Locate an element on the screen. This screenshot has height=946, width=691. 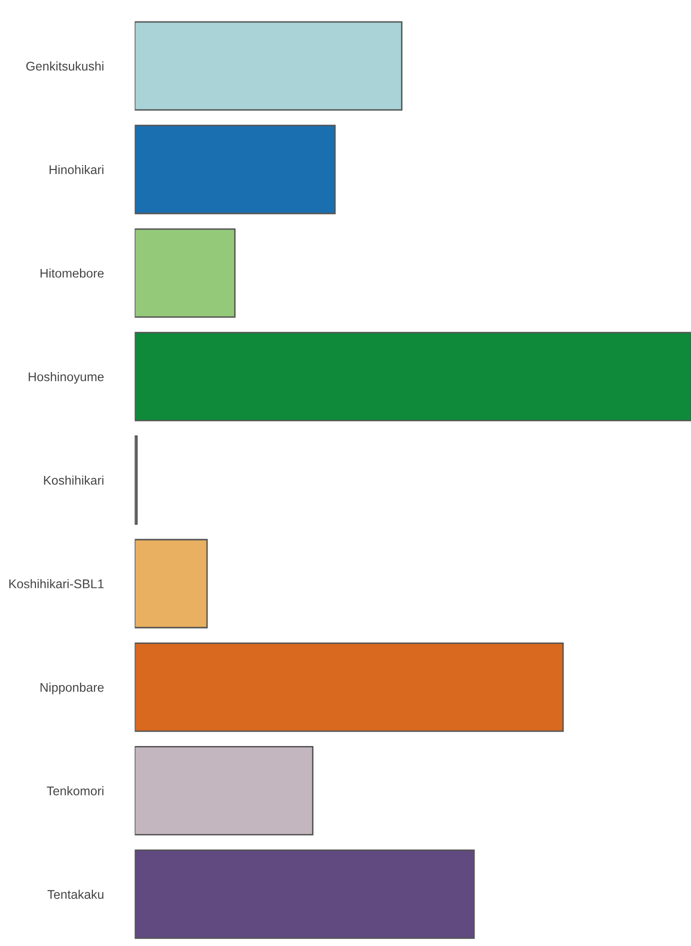
y-tick-label: Genkitsukushi is located at coordinates (65, 66).